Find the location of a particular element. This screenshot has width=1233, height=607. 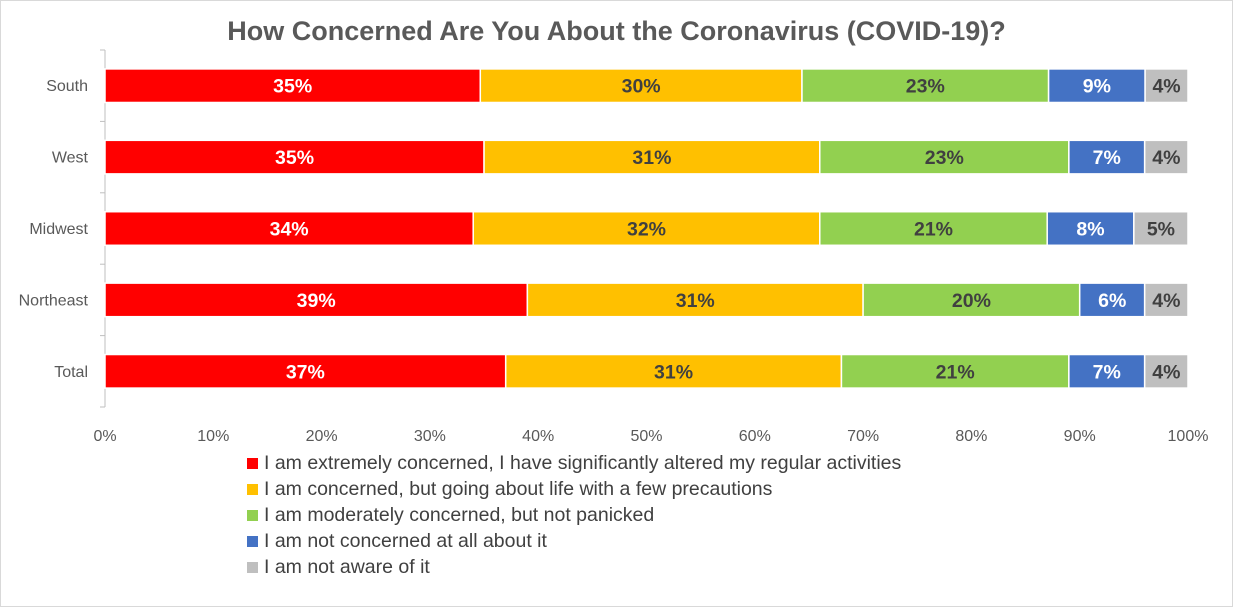

x-tick-label: 50% is located at coordinates (646, 436).